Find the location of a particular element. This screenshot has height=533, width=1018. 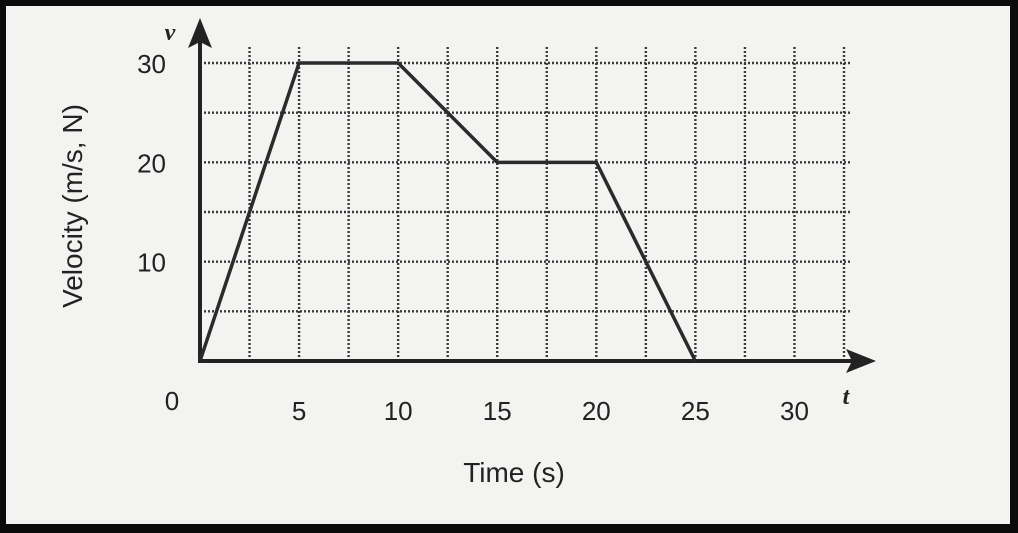

x-axis-variable: t is located at coordinates (847, 397).